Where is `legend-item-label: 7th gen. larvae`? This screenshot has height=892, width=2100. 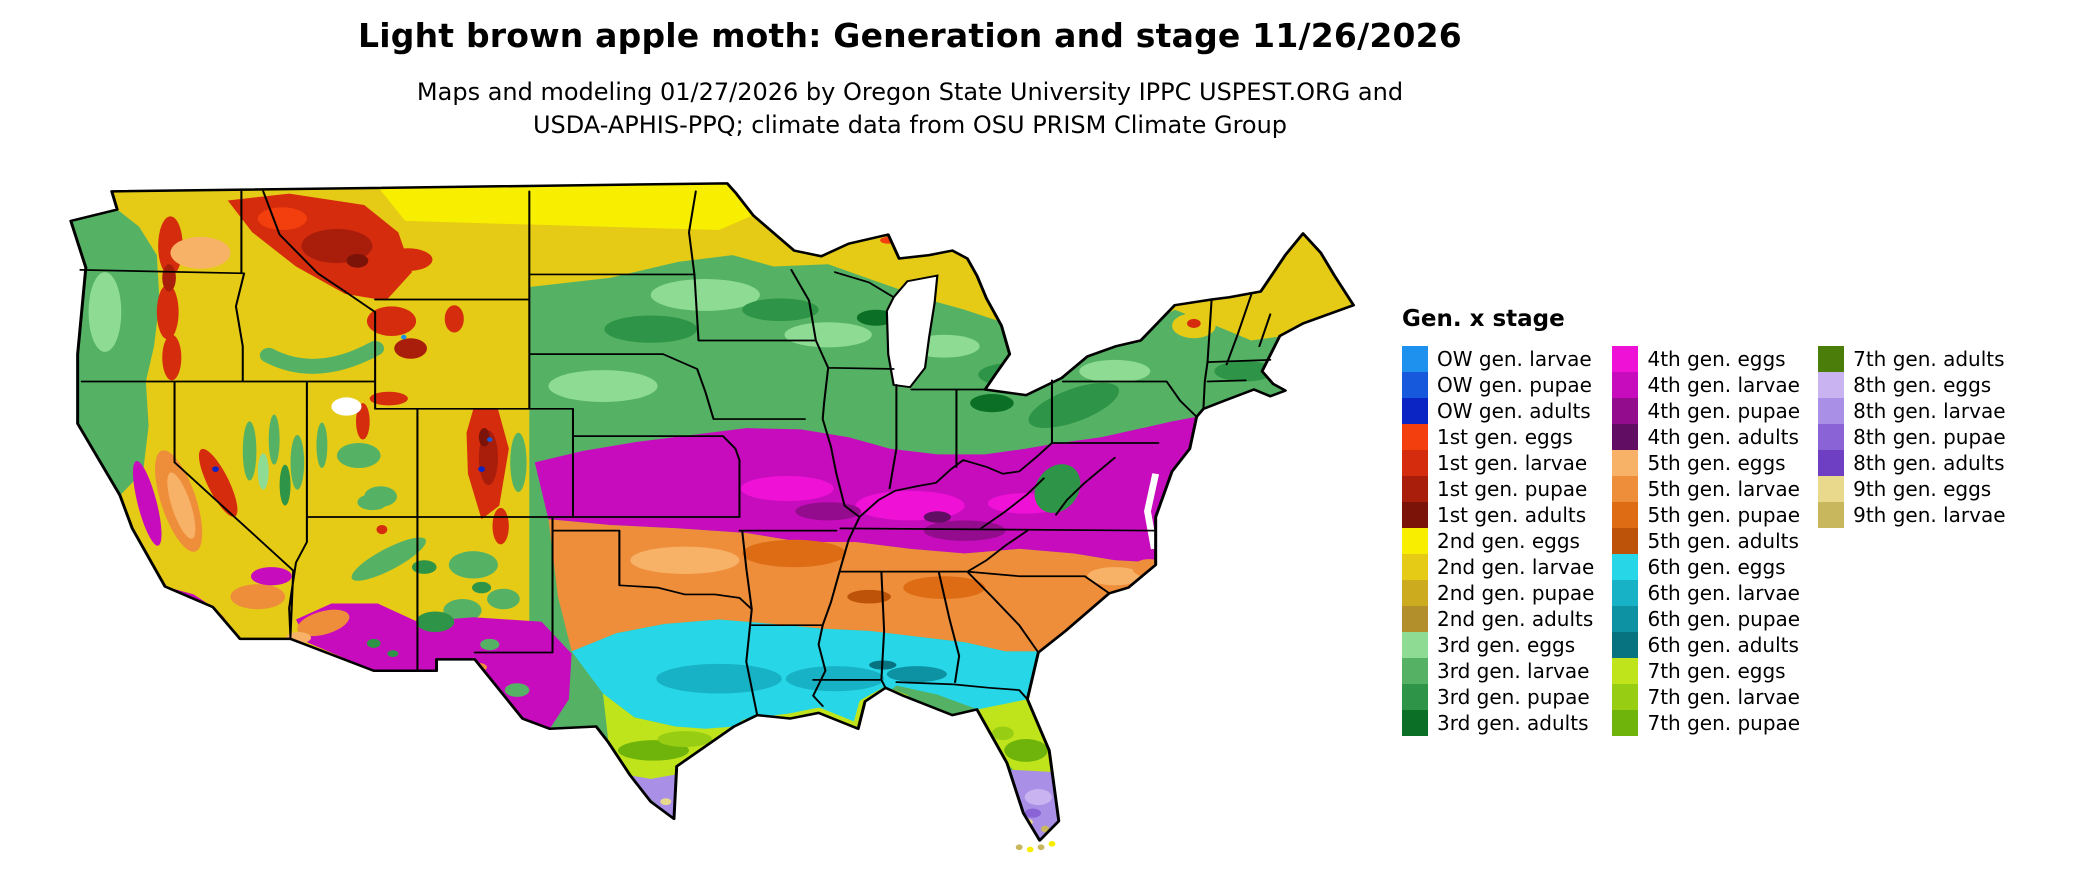 legend-item-label: 7th gen. larvae is located at coordinates (1723, 697).